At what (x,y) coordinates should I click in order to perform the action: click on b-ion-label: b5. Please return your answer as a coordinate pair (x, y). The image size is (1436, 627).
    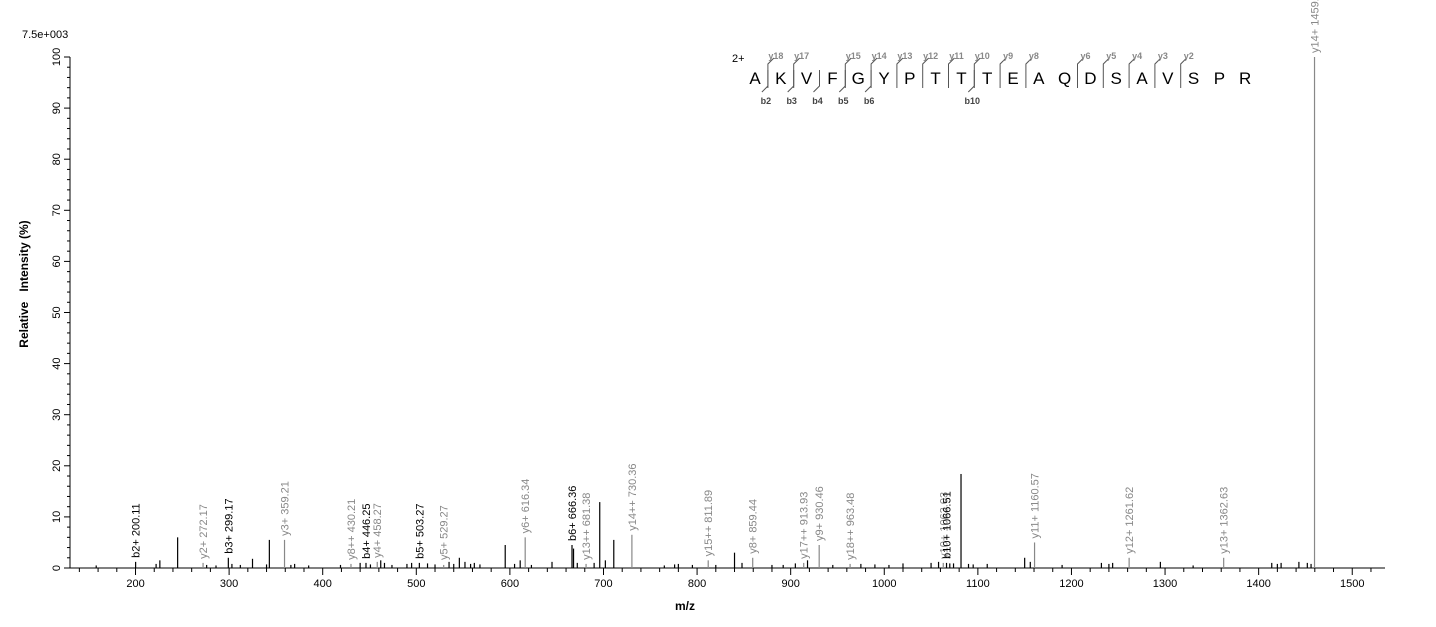
    Looking at the image, I should click on (843, 101).